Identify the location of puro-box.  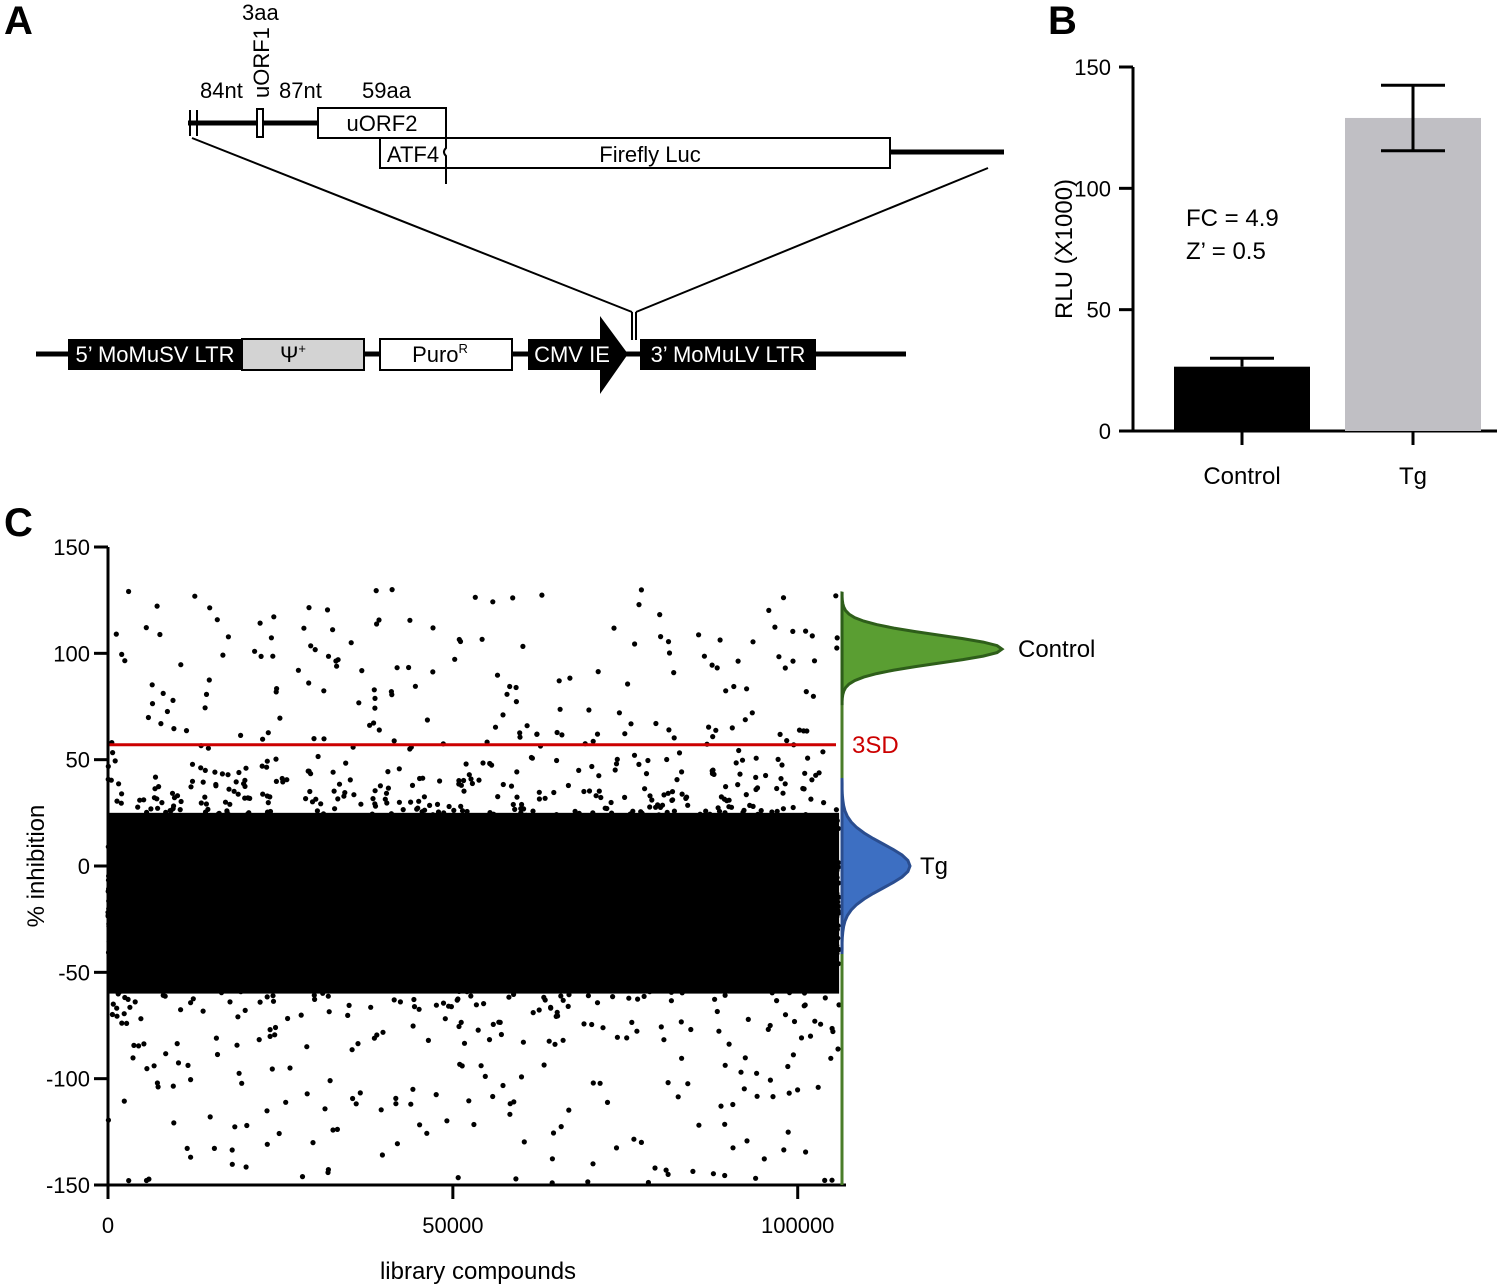
(446, 354).